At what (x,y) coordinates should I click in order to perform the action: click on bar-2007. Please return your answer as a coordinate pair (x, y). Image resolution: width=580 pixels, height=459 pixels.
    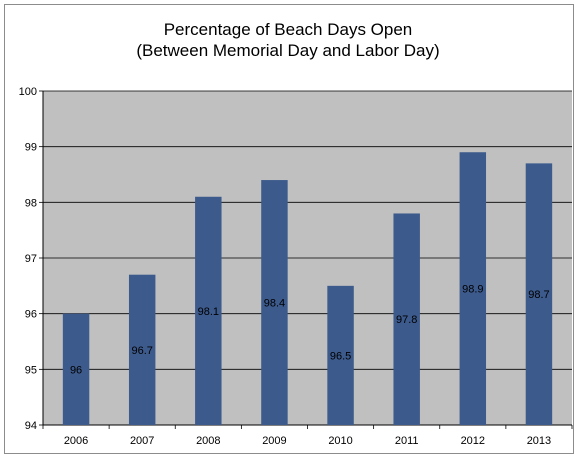
    Looking at the image, I should click on (142, 349).